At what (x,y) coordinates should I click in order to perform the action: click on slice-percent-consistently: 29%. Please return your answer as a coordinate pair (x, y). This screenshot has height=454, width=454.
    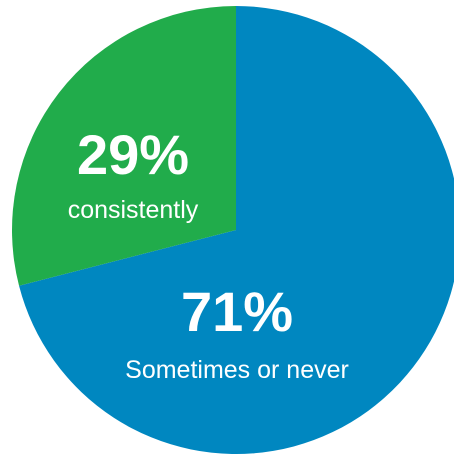
    Looking at the image, I should click on (133, 154).